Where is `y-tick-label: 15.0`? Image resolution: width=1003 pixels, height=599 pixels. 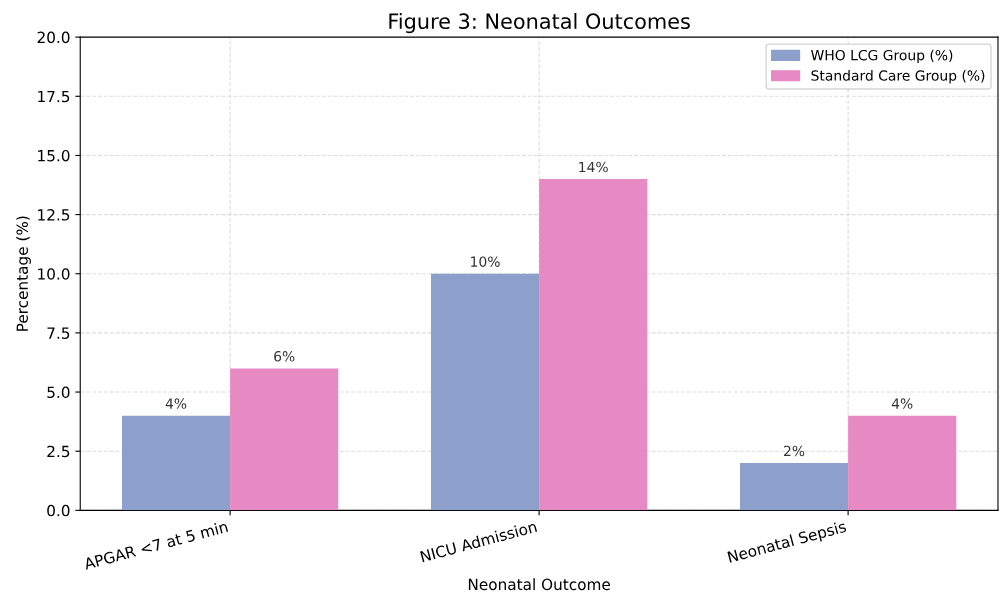
y-tick-label: 15.0 is located at coordinates (54, 155).